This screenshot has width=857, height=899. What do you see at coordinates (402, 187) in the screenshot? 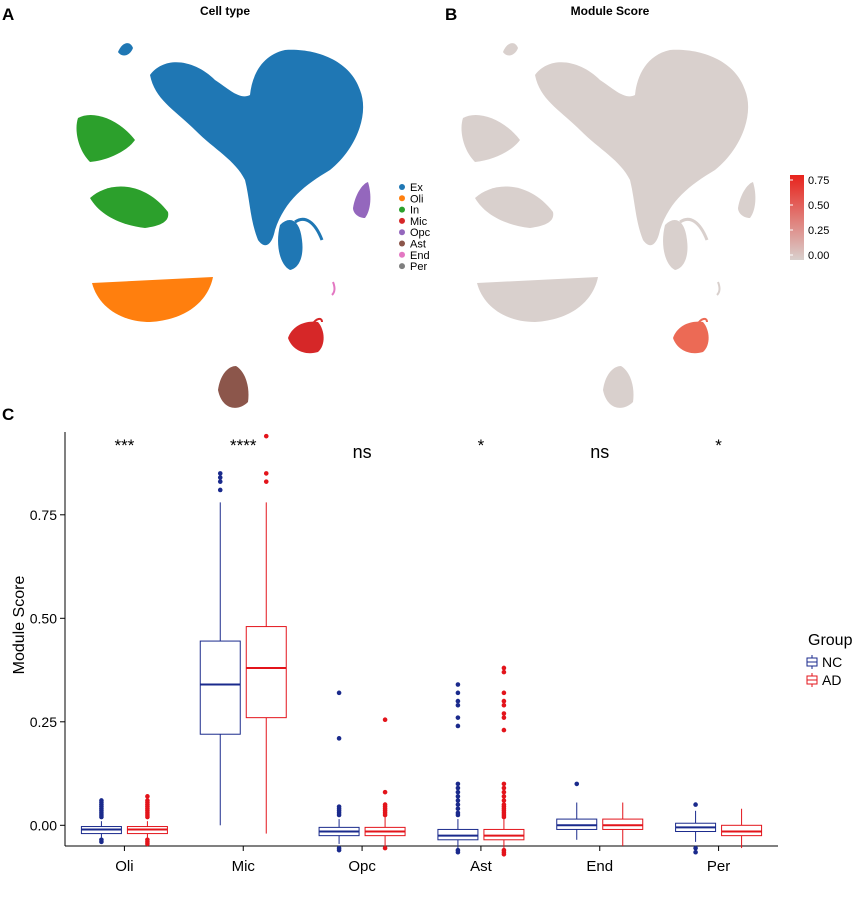
I see `legend-dot-ex` at bounding box center [402, 187].